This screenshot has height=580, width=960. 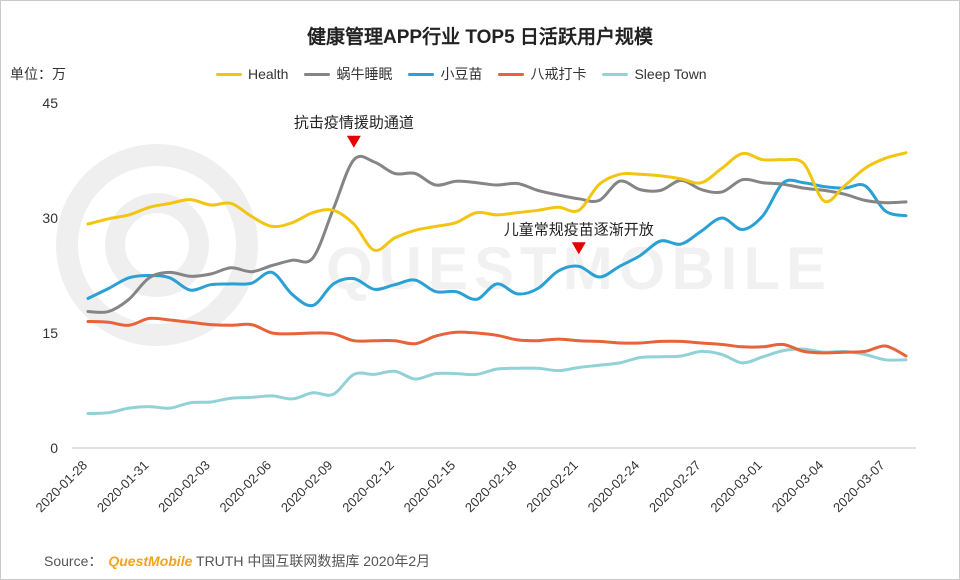 I want to click on y-axis-unit: 单位：万, so click(x=38, y=74).